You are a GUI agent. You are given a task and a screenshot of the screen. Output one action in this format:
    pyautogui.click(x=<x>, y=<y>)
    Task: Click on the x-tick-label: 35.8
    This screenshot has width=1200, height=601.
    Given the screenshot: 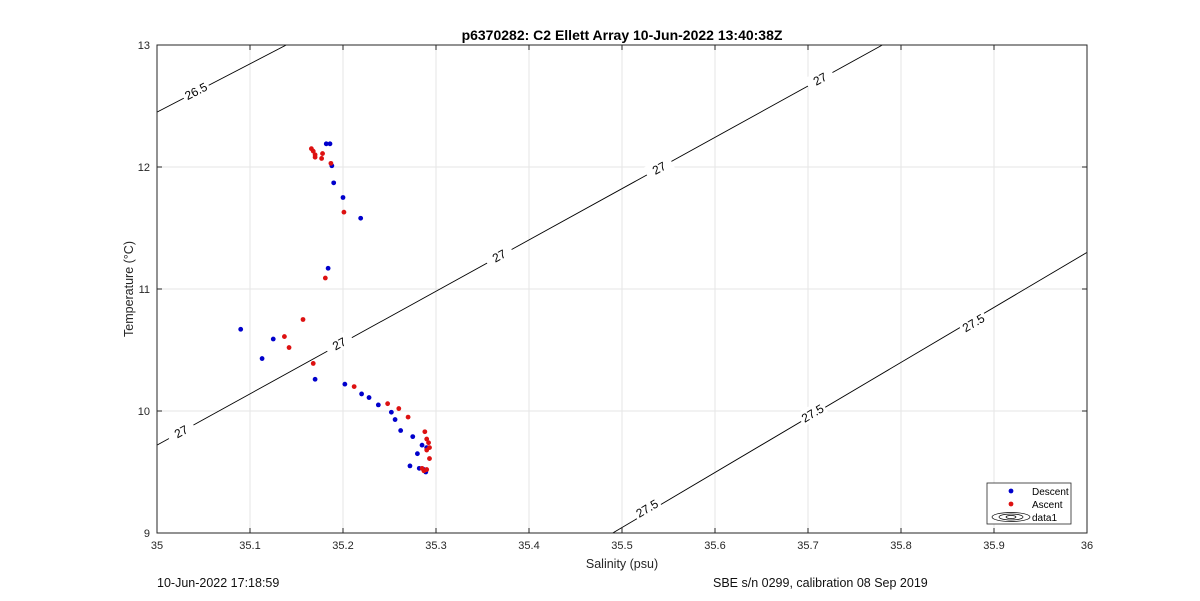 What is the action you would take?
    pyautogui.click(x=900, y=546)
    